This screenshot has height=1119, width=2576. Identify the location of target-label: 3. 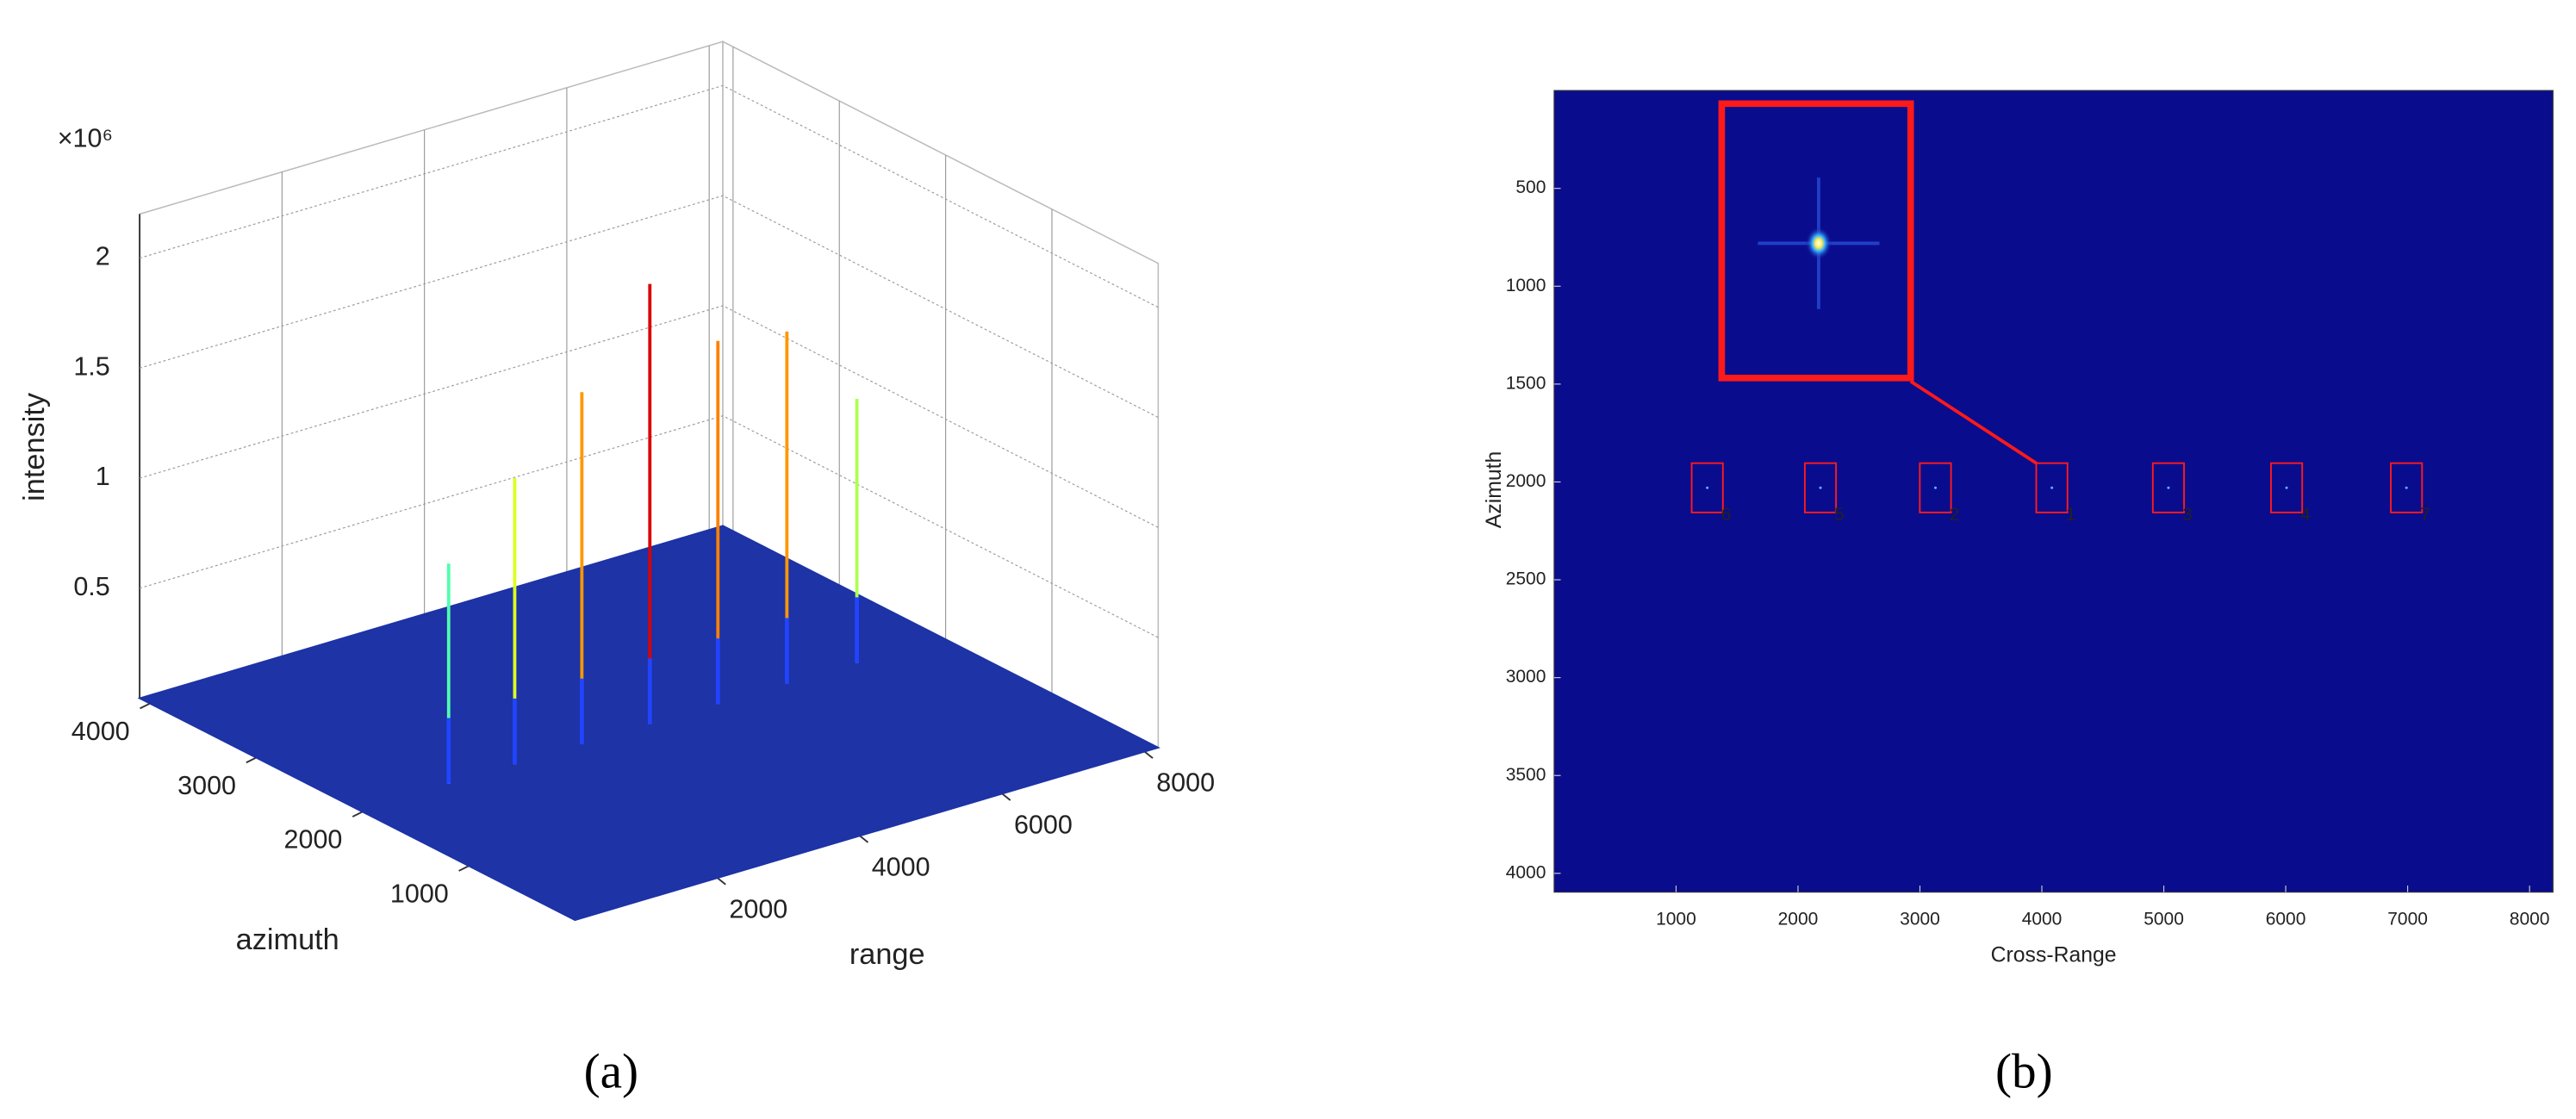
(2187, 515).